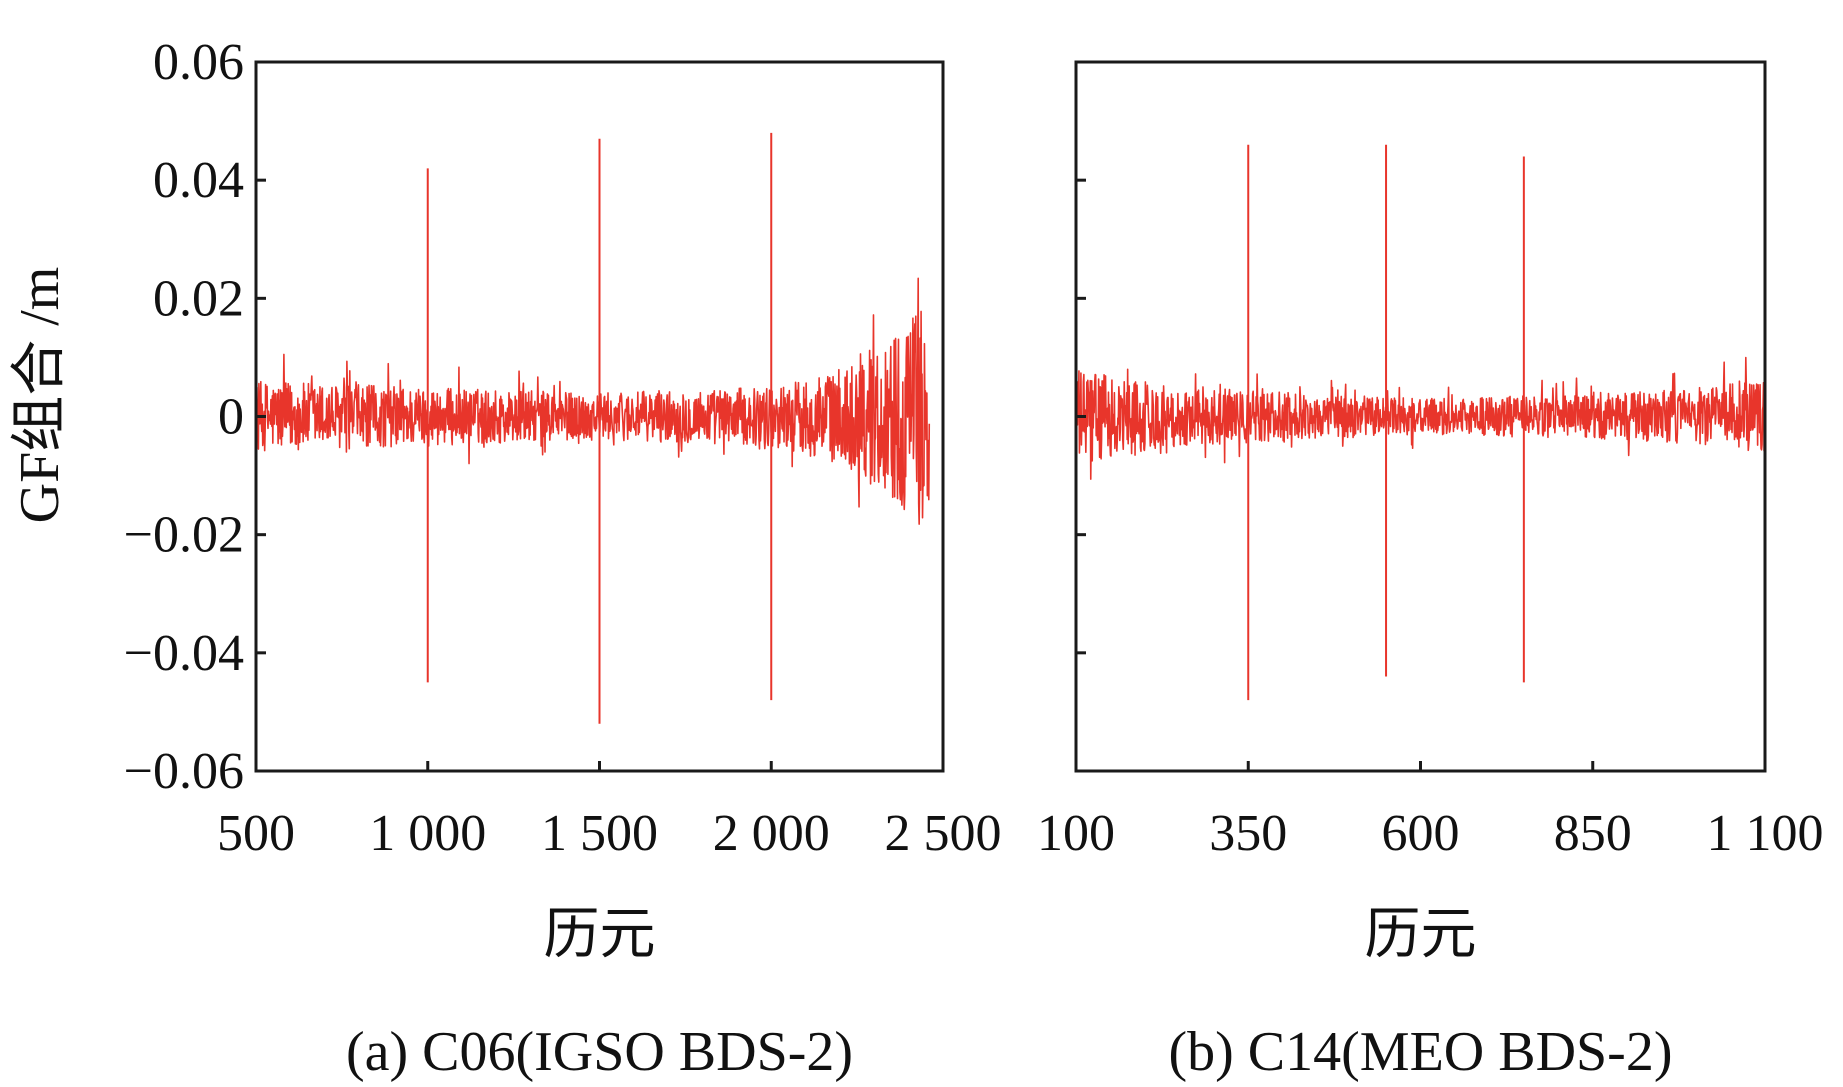 The image size is (1843, 1087). What do you see at coordinates (184, 653) in the screenshot?
I see `y-tick-label: −0.04` at bounding box center [184, 653].